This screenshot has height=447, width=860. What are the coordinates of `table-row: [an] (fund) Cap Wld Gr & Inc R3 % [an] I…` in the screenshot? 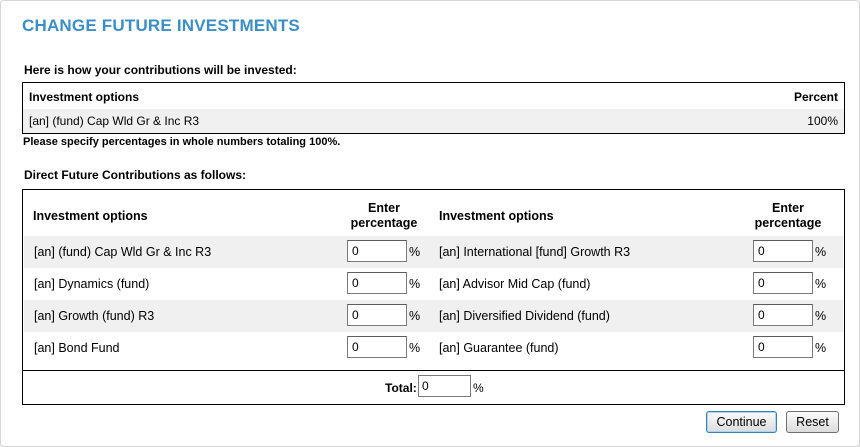 It's located at (433, 252).